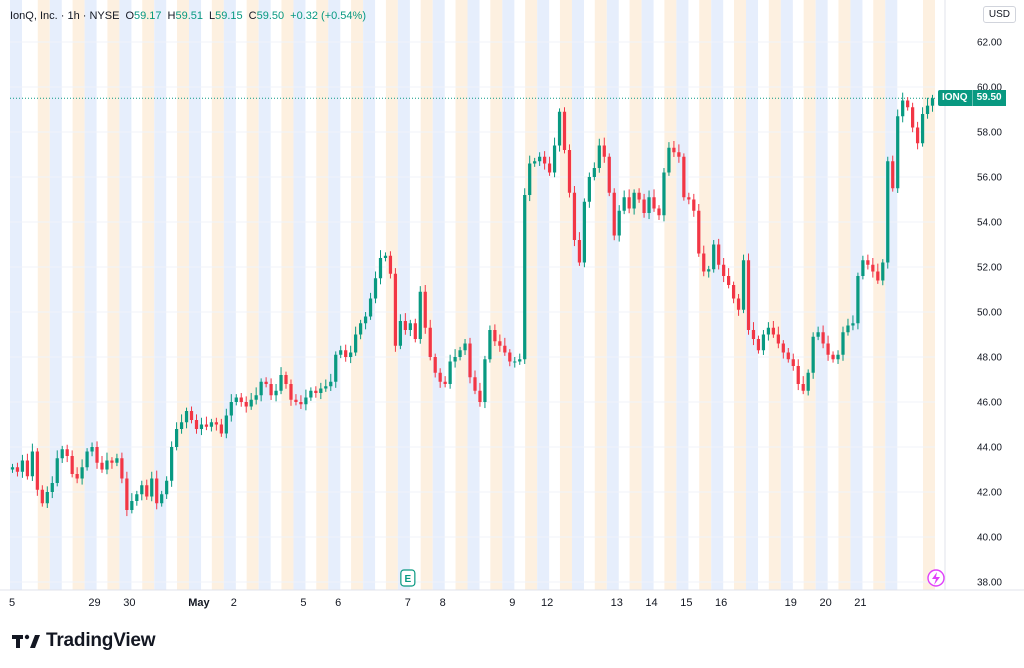 The image size is (1024, 668). Describe the element at coordinates (955, 98) in the screenshot. I see `price-tag-ticker: IONQ` at that location.